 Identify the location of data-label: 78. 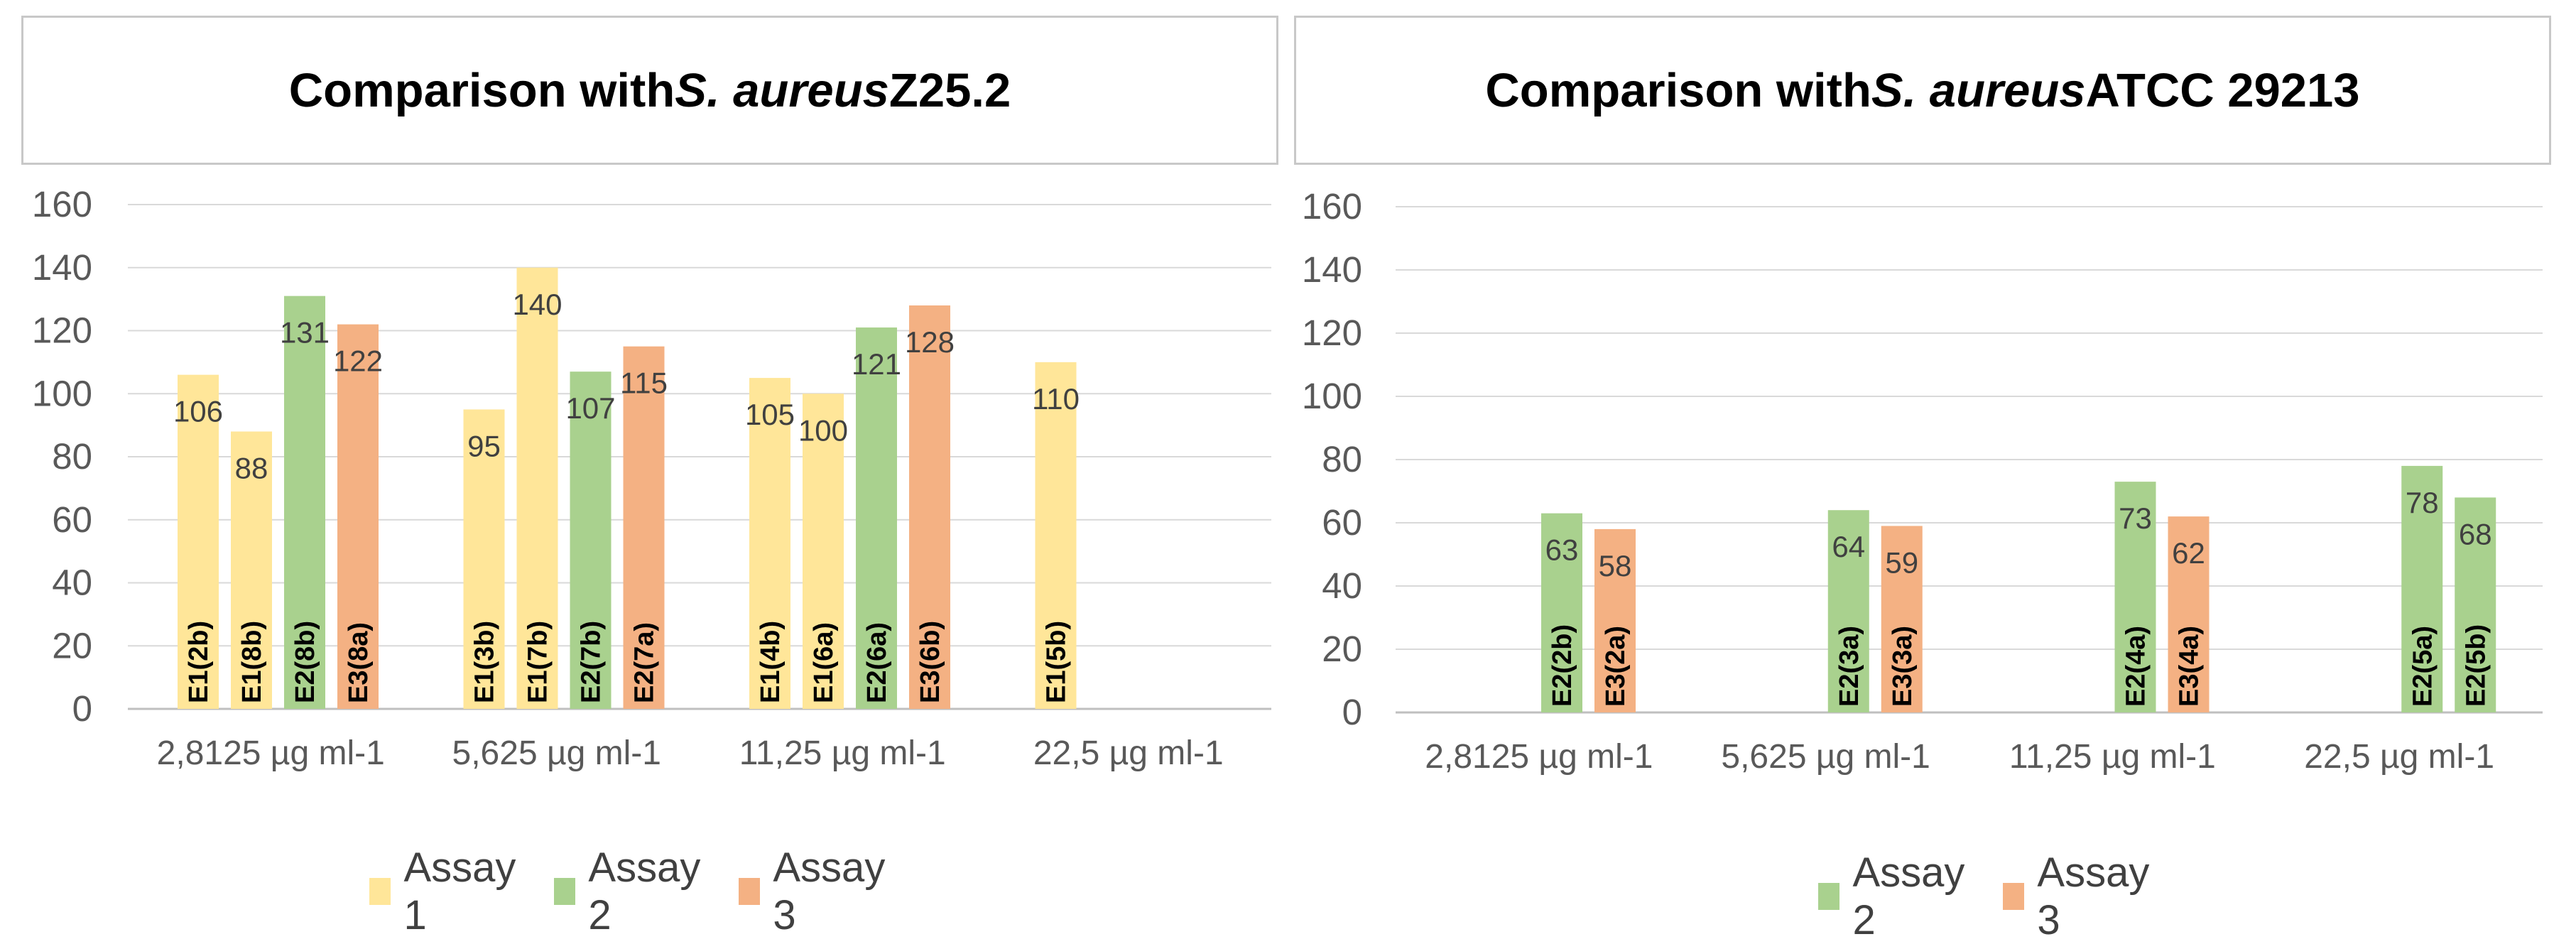
(2423, 502).